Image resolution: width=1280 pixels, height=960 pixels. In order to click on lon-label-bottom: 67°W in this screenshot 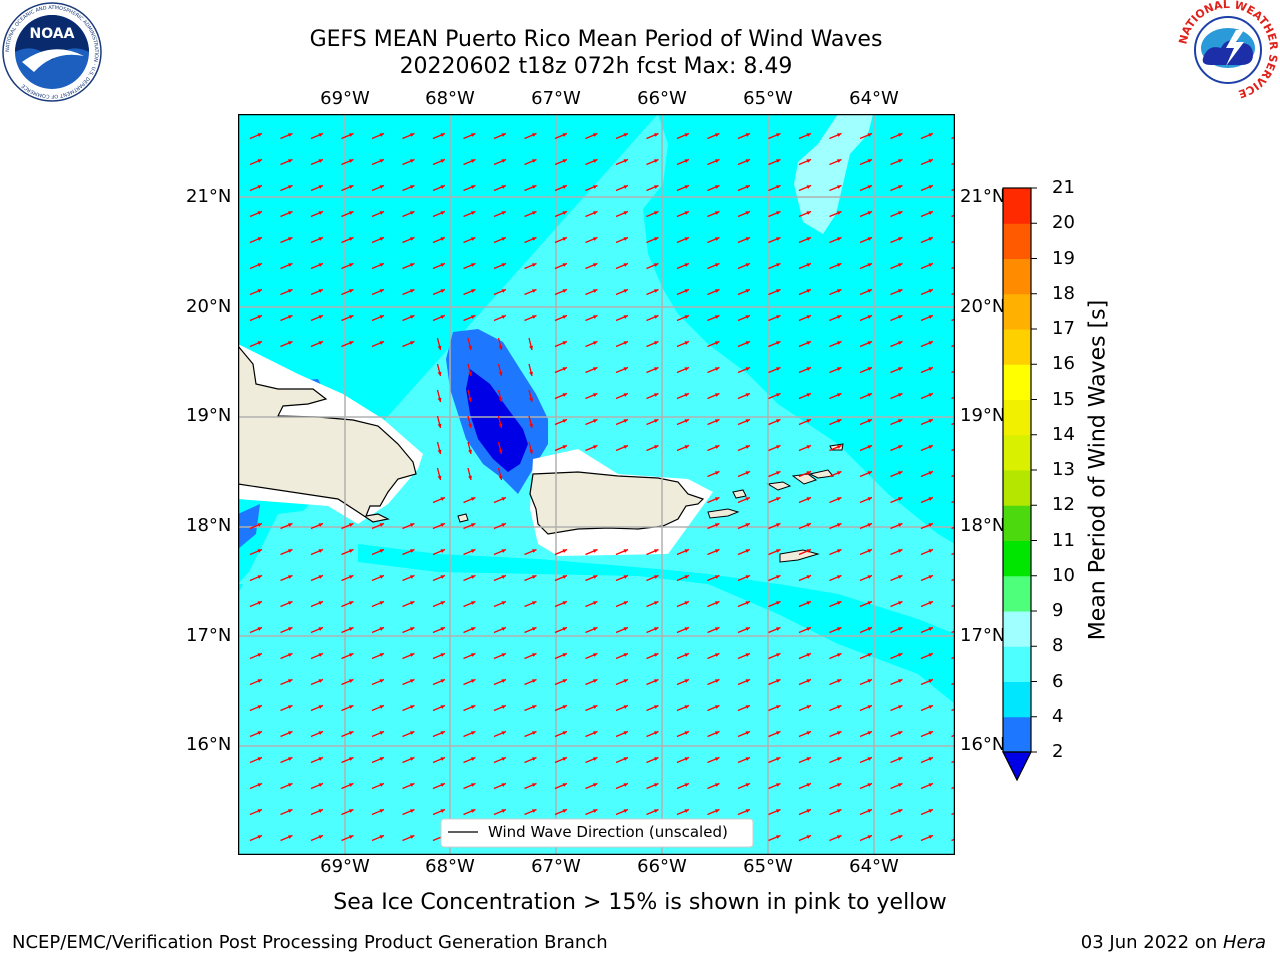, I will do `click(556, 866)`.